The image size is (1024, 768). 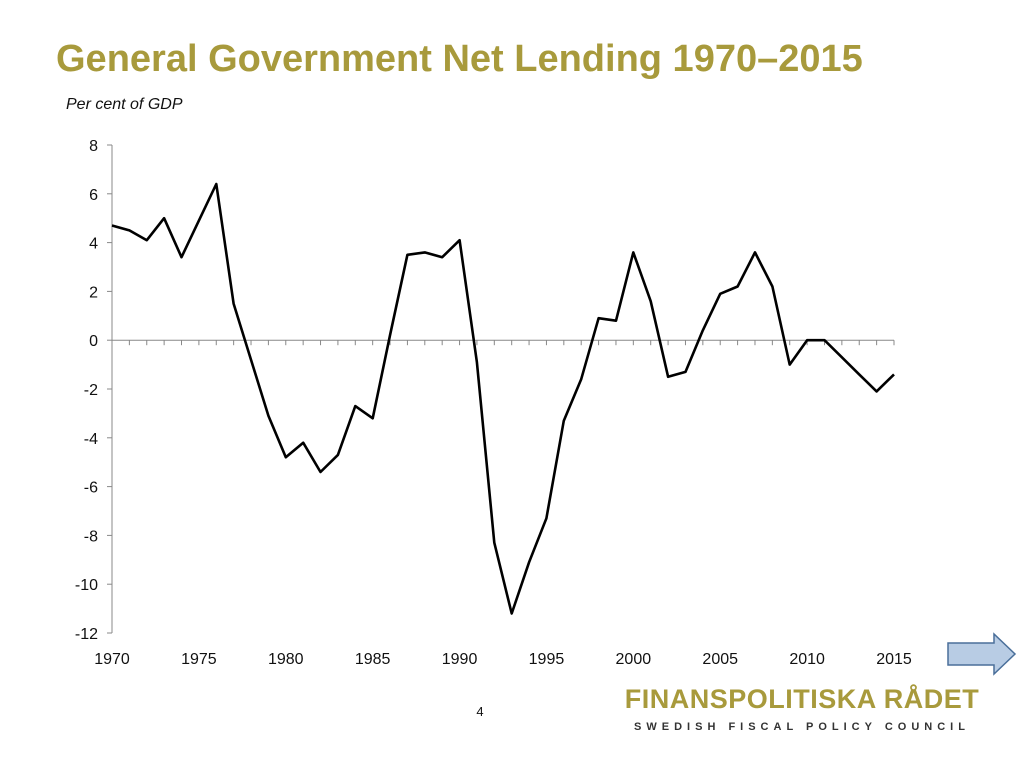 I want to click on x-tick-label: 1985, so click(x=373, y=659).